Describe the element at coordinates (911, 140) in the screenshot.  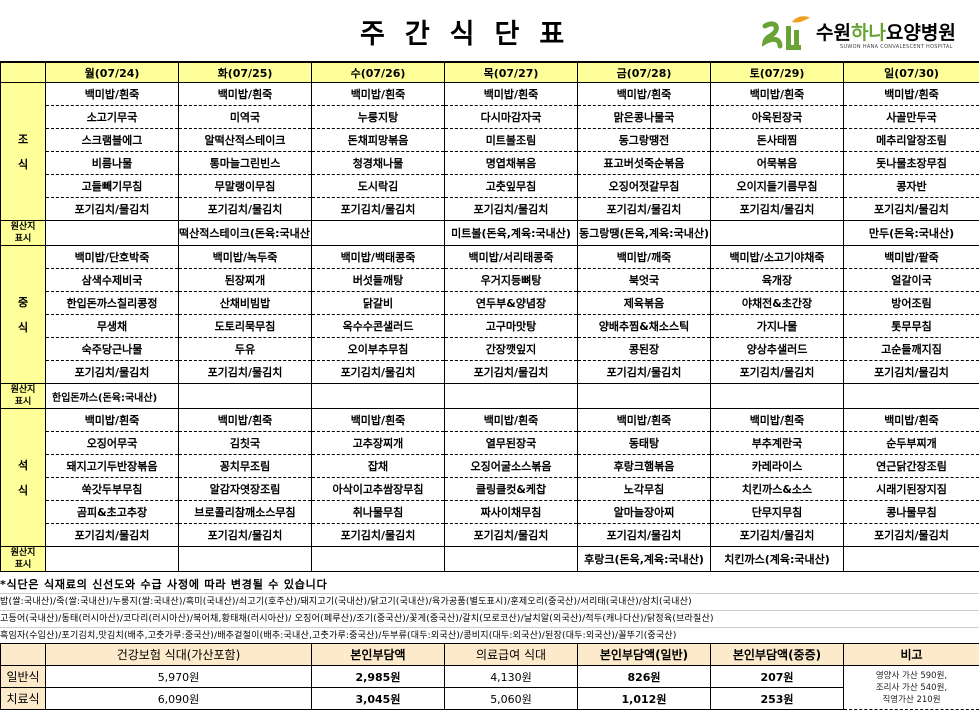
I see `menu-item: 메추리알장조림` at that location.